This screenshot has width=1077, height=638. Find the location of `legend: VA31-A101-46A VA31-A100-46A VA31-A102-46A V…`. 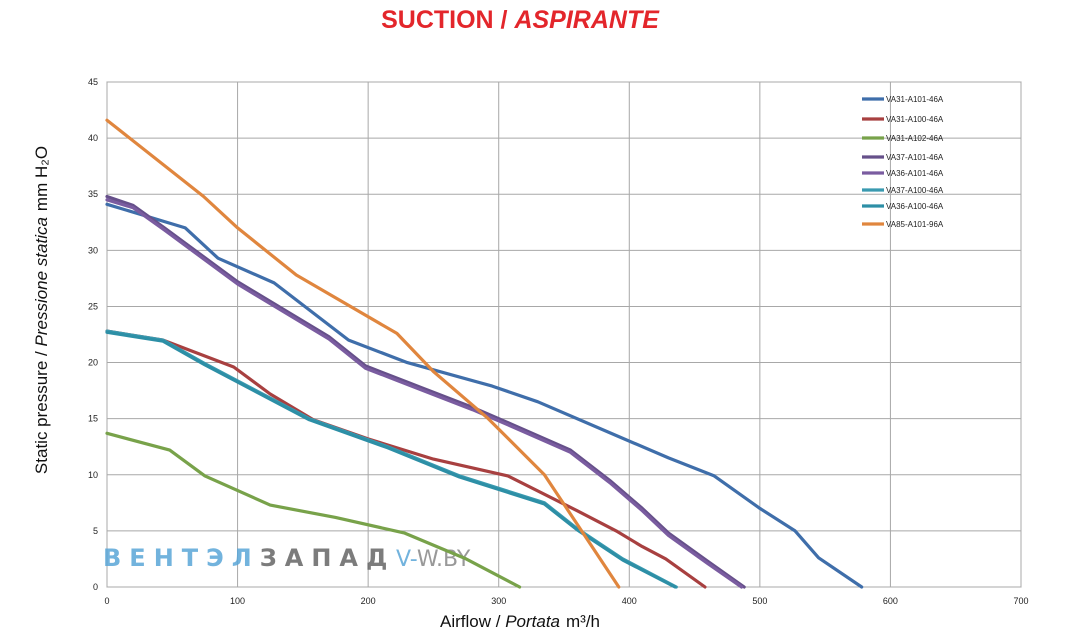

legend: VA31-A101-46A VA31-A100-46A VA31-A102-46A V… is located at coordinates (903, 162).